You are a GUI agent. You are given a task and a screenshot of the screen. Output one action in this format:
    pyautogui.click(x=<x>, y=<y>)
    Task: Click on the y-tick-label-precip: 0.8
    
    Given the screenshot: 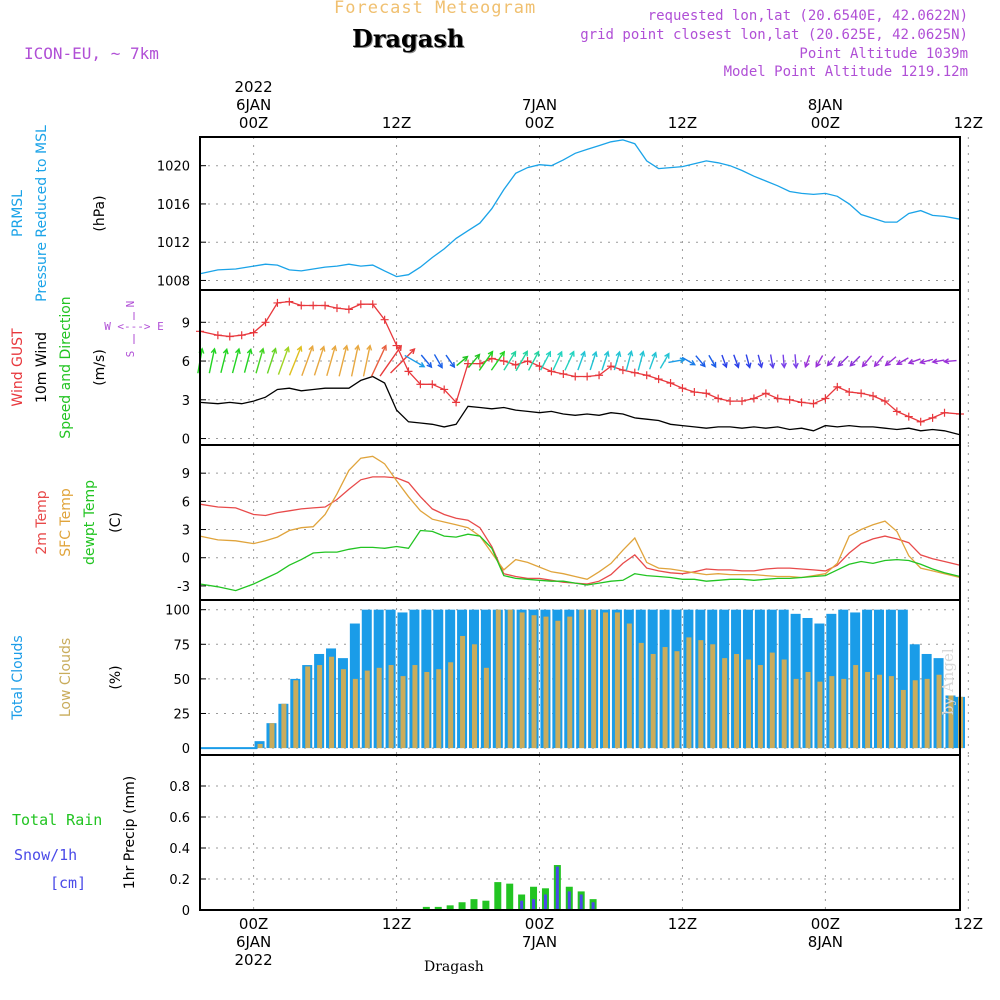 What is the action you would take?
    pyautogui.click(x=179, y=787)
    